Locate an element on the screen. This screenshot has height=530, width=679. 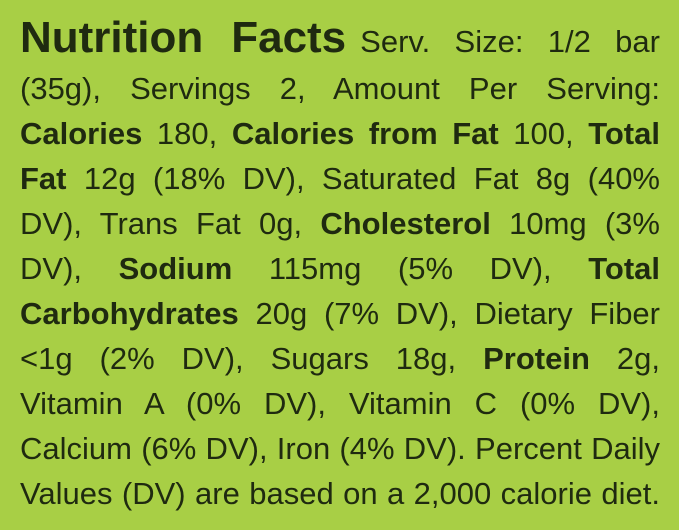
text-line: <1g (2% DV), Sugars 18g, Protein 2g, is located at coordinates (340, 358).